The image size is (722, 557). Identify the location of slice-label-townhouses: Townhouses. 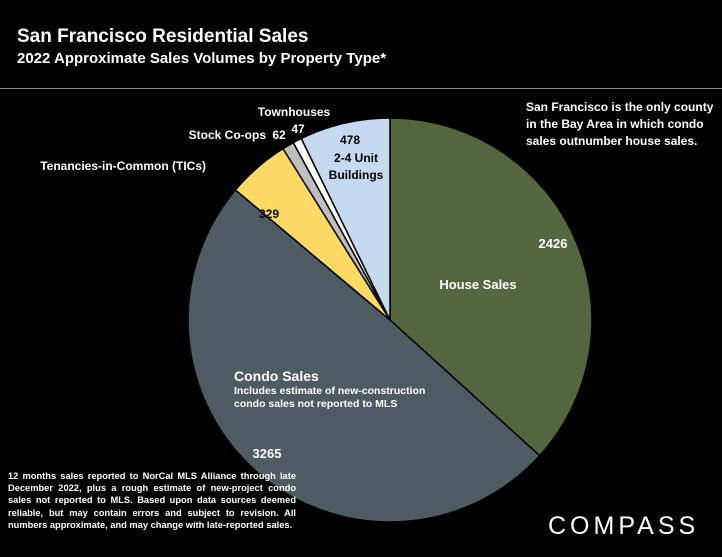
(294, 112).